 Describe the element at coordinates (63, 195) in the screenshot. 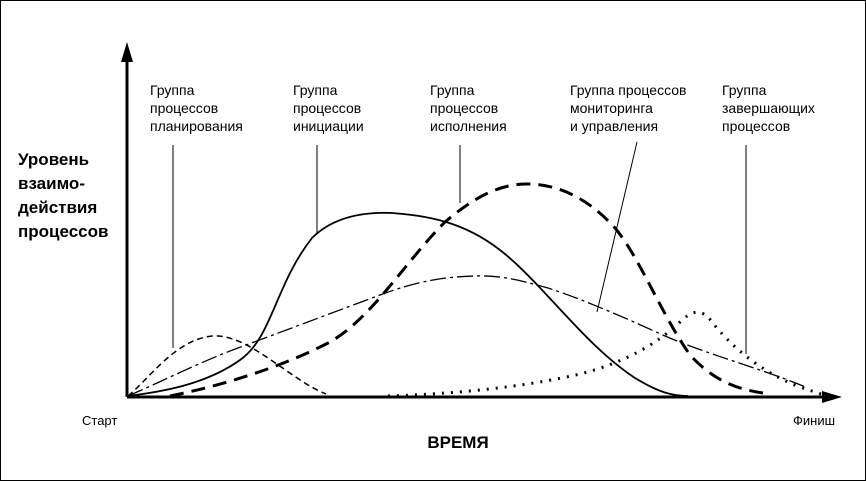

I see `y-axis-label: Уровень взаимо- действия процессов` at that location.